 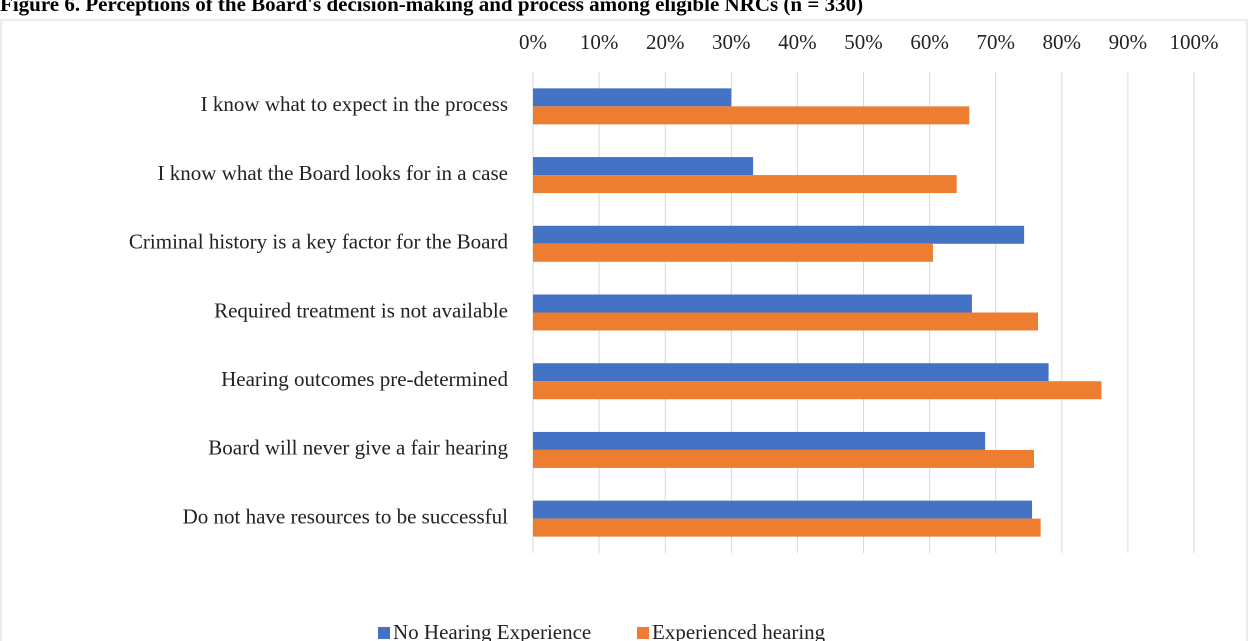 I want to click on x-tick-label: 80%, so click(x=1062, y=42).